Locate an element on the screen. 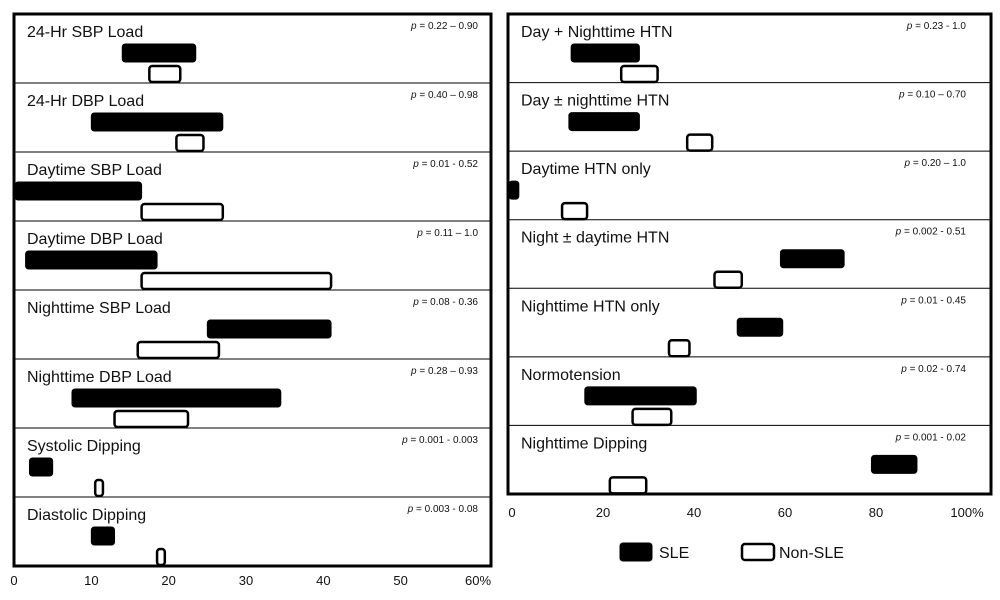  x-tick-label: 100% is located at coordinates (967, 512).